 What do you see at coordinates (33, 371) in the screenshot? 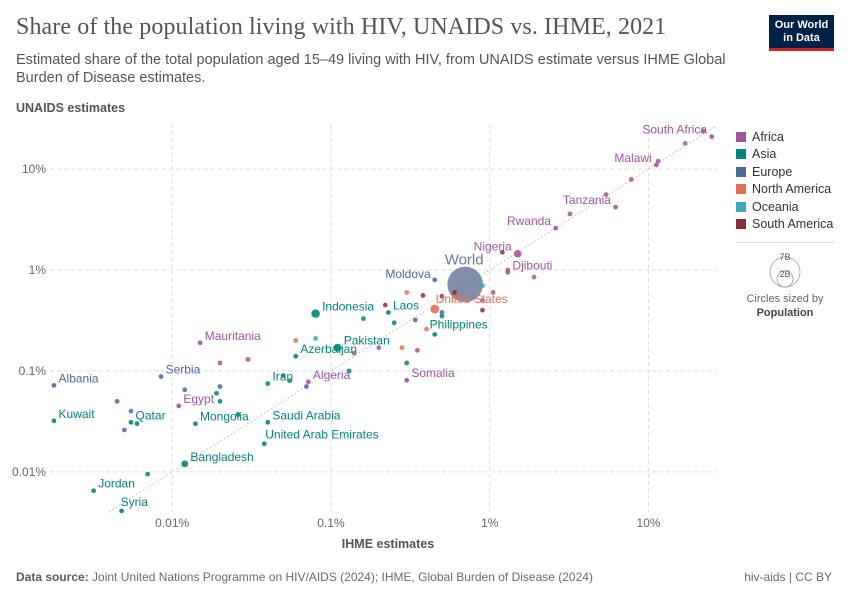
I see `y-tick-label: 0.1%` at bounding box center [33, 371].